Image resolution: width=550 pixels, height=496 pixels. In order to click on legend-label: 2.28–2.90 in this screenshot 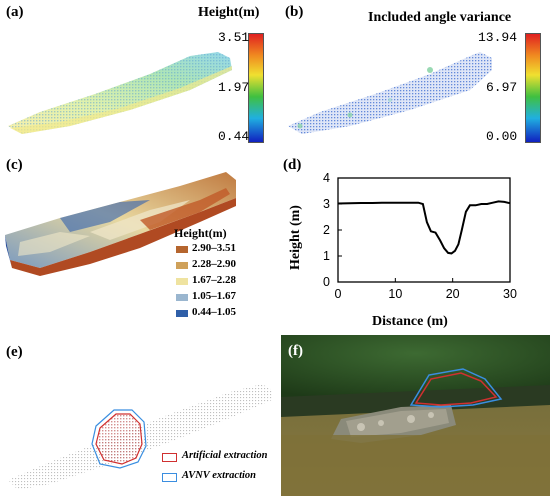, I will do `click(214, 264)`.